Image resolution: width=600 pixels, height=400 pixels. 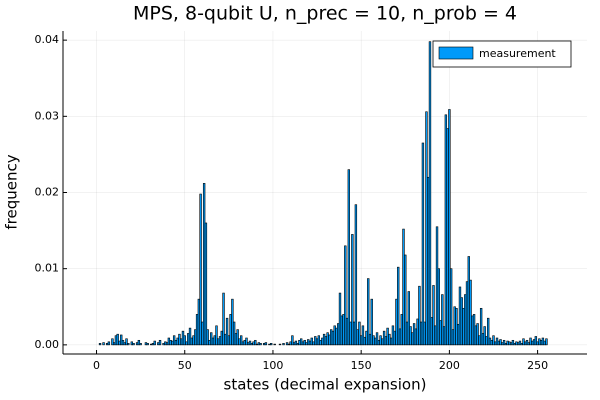 What do you see at coordinates (537, 365) in the screenshot?
I see `x-tick-label: 250` at bounding box center [537, 365].